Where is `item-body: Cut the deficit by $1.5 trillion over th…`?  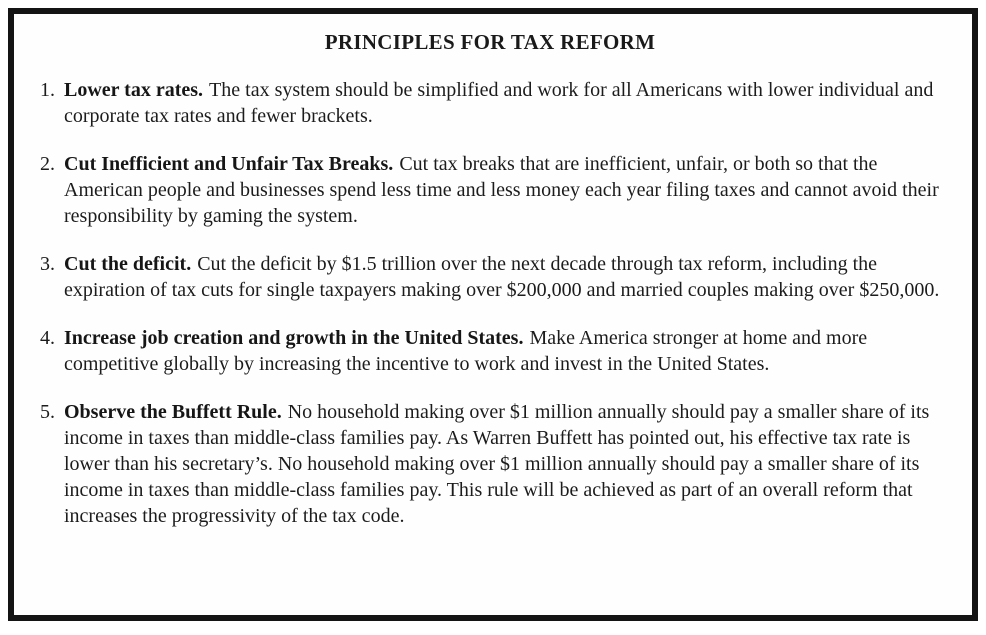 item-body: Cut the deficit by $1.5 trillion over th… is located at coordinates (502, 277).